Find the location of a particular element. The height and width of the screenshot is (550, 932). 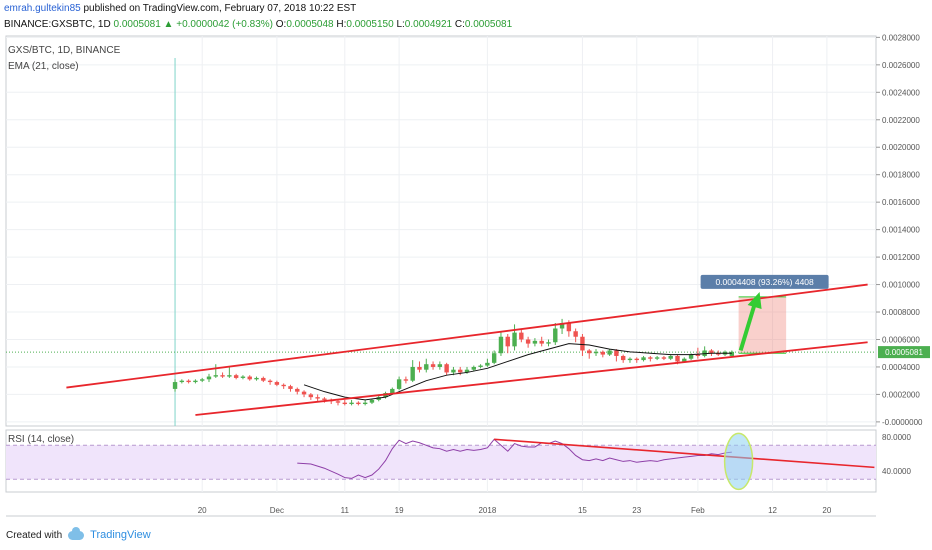

change-arrow-icon: ▲ is located at coordinates (168, 24).